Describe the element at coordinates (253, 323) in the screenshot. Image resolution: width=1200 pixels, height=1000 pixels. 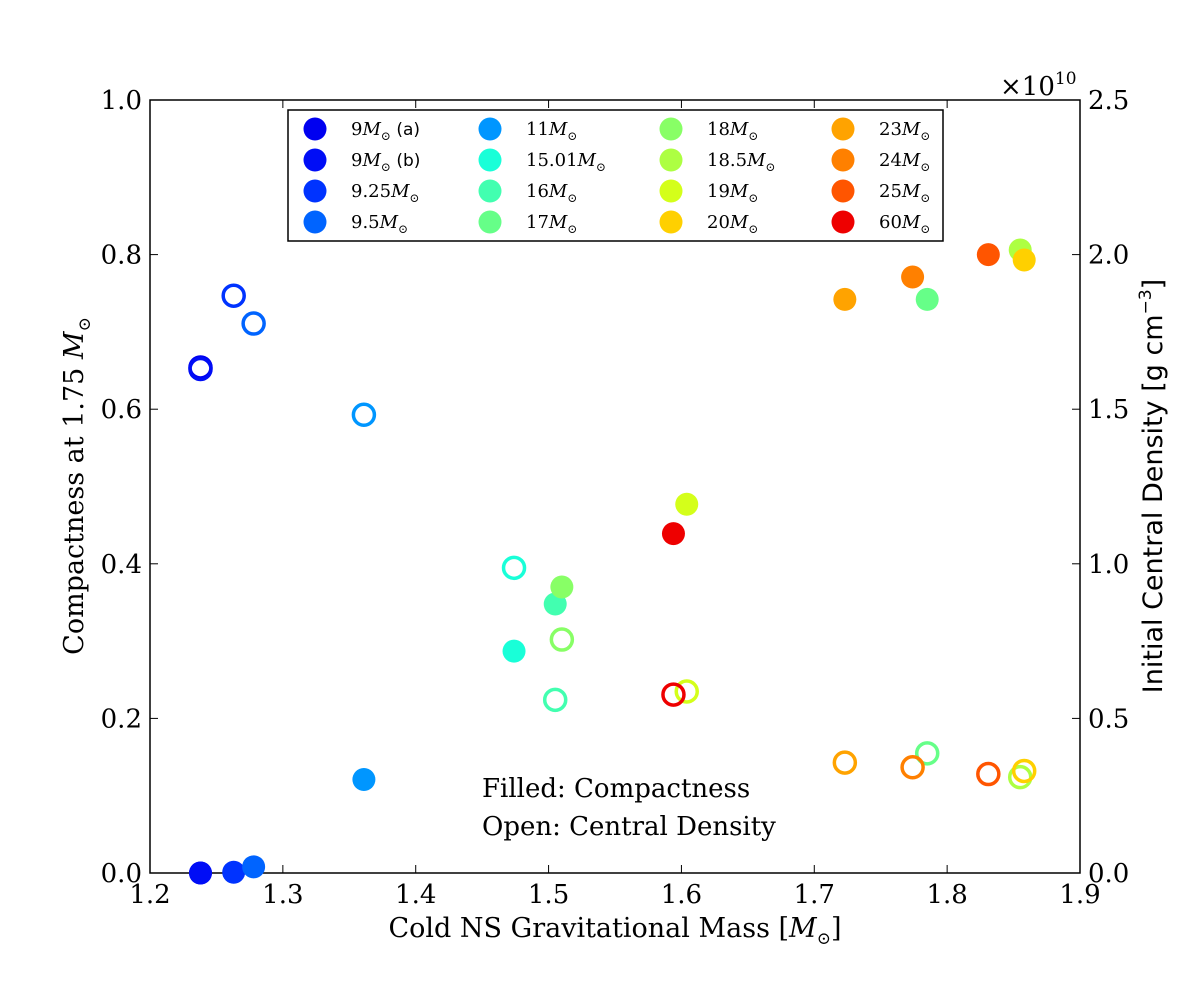
I see `central-density-point-9.5` at that location.